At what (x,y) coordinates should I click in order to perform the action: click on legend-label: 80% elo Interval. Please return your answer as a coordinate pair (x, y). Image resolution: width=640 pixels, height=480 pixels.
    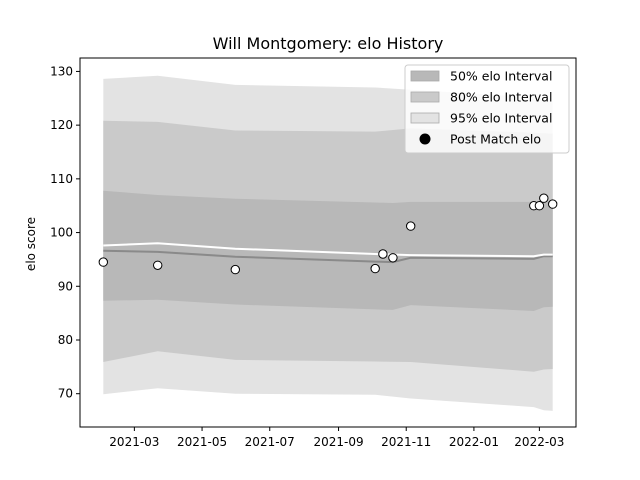
    Looking at the image, I should click on (501, 97).